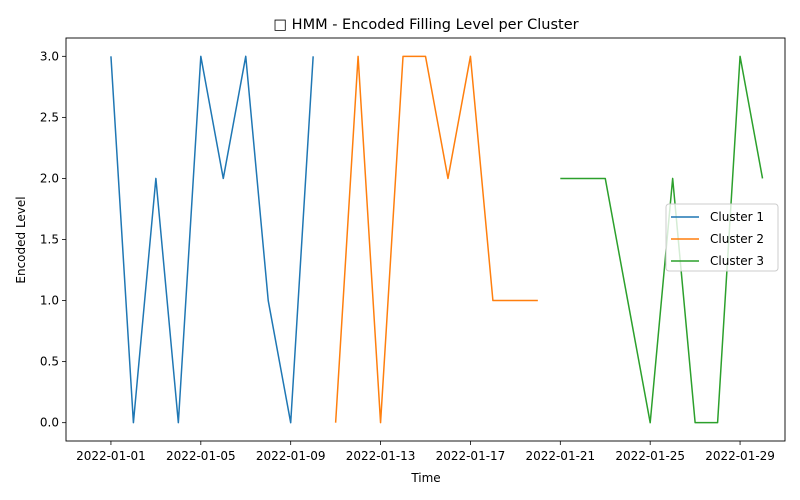 This screenshot has height=500, width=800. I want to click on x-tick-label: 2022-01-29, so click(740, 456).